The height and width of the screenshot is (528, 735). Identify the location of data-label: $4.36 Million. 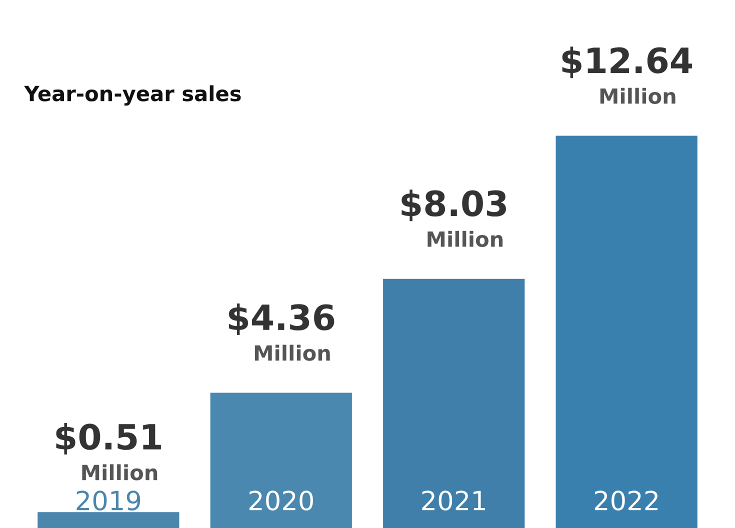
(281, 332).